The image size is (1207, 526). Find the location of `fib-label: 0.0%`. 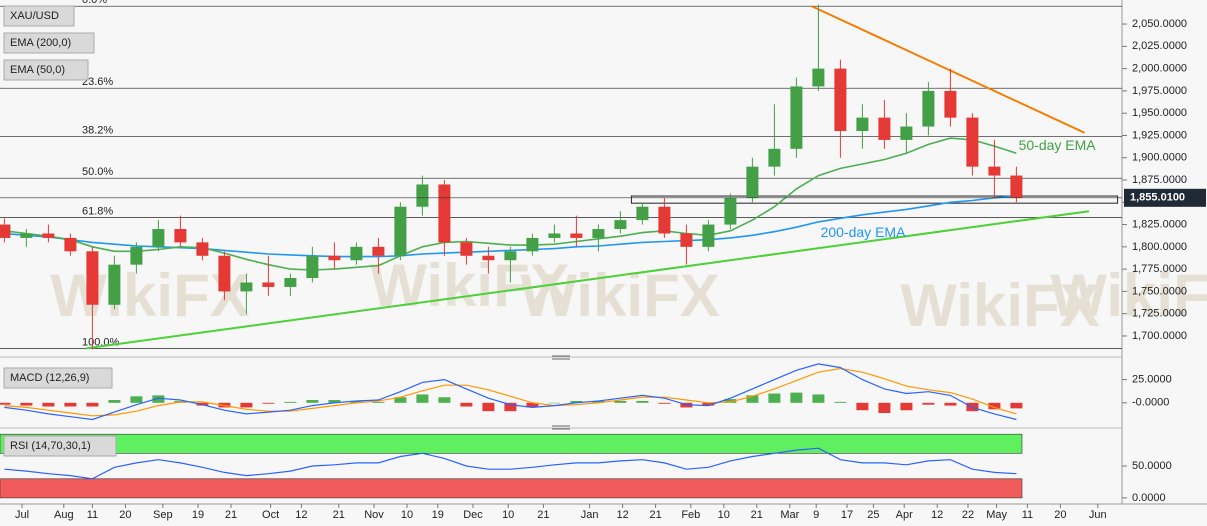

fib-label: 0.0% is located at coordinates (94, 3).